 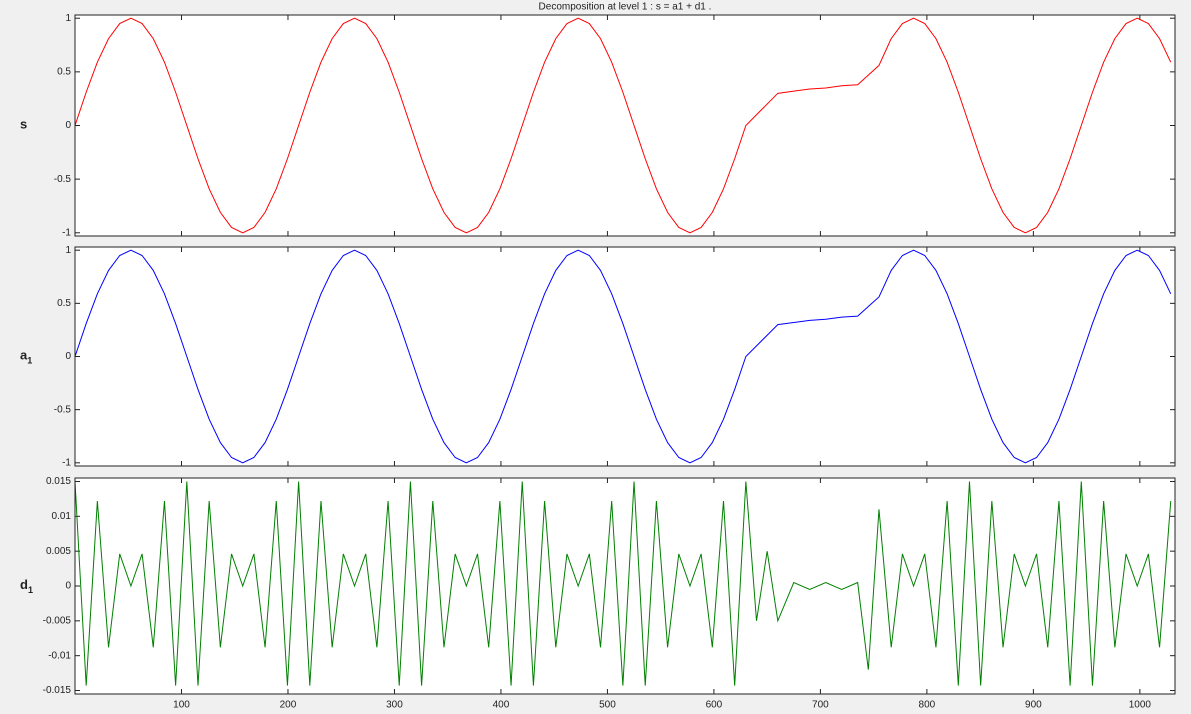 What do you see at coordinates (59, 655) in the screenshot?
I see `y-tick-label: -0.01` at bounding box center [59, 655].